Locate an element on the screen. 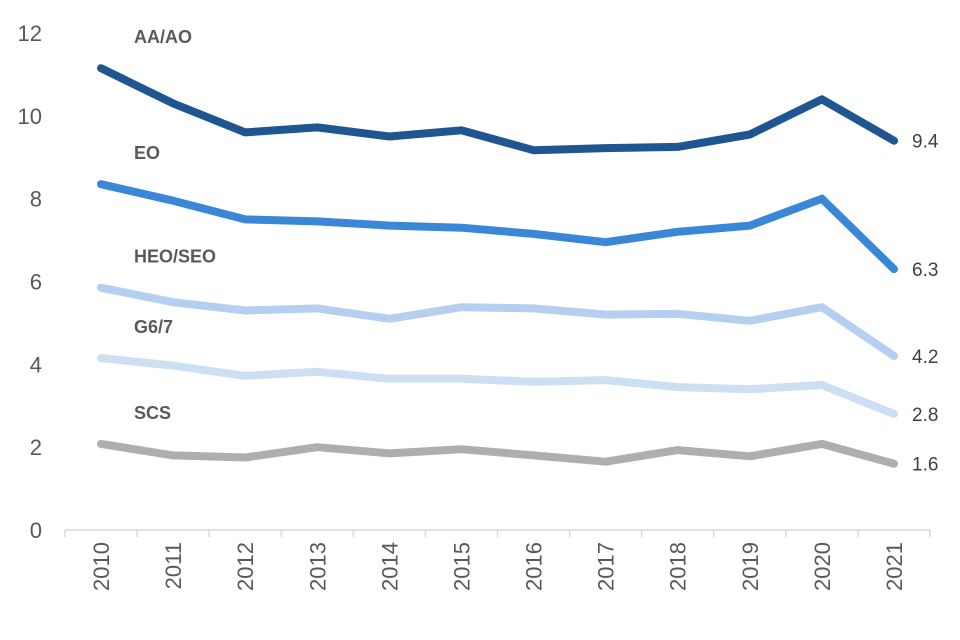 The width and height of the screenshot is (960, 640). x-tick-label: 2020 is located at coordinates (822, 566).